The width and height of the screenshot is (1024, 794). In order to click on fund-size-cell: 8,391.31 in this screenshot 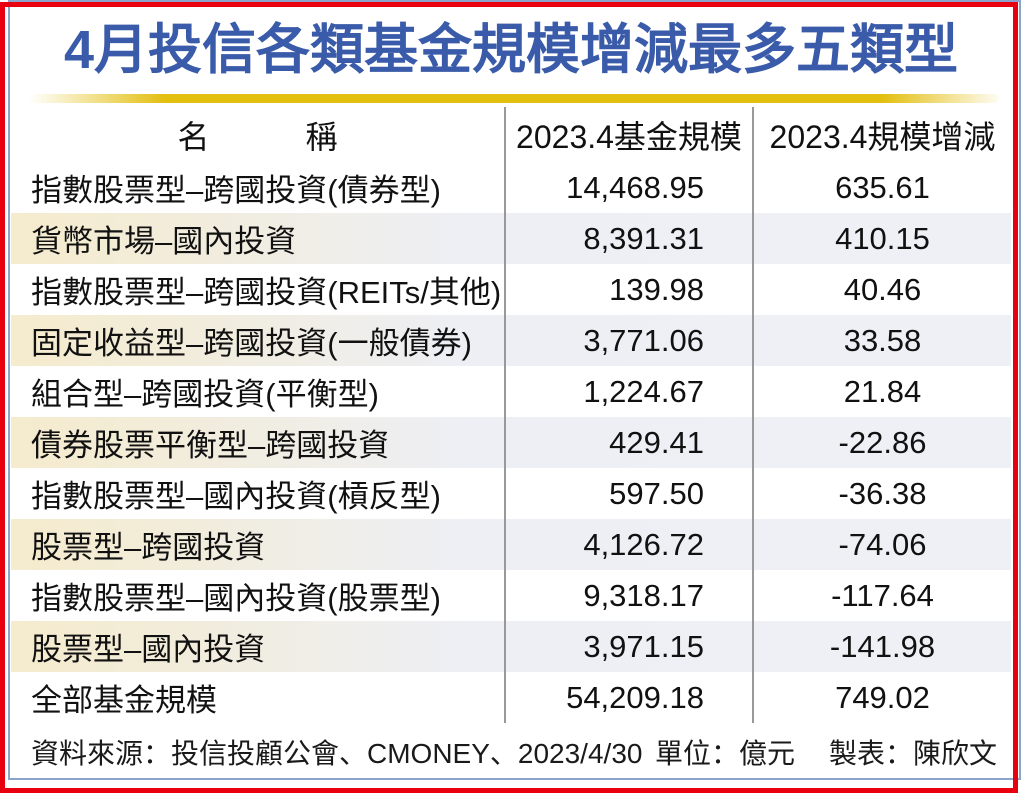, I will do `click(628, 238)`.